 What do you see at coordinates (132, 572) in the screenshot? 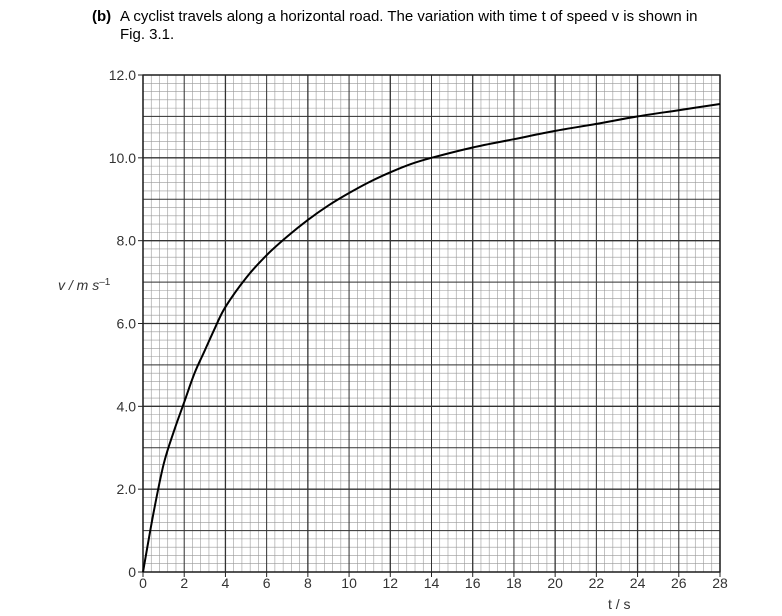
I see `y-tick-label: 0` at bounding box center [132, 572].